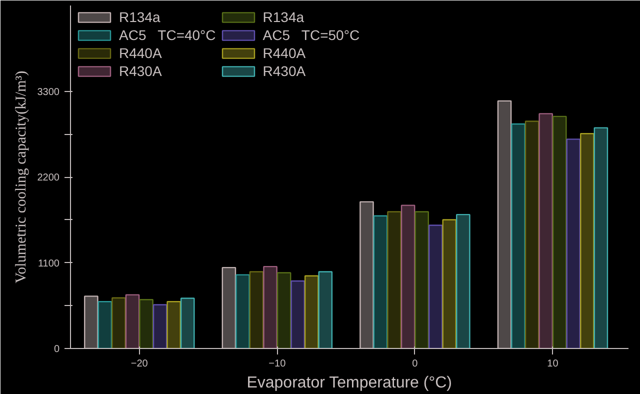 The width and height of the screenshot is (640, 394). Describe the element at coordinates (311, 35) in the screenshot. I see `legend-label: AC5 TC=50°C` at that location.